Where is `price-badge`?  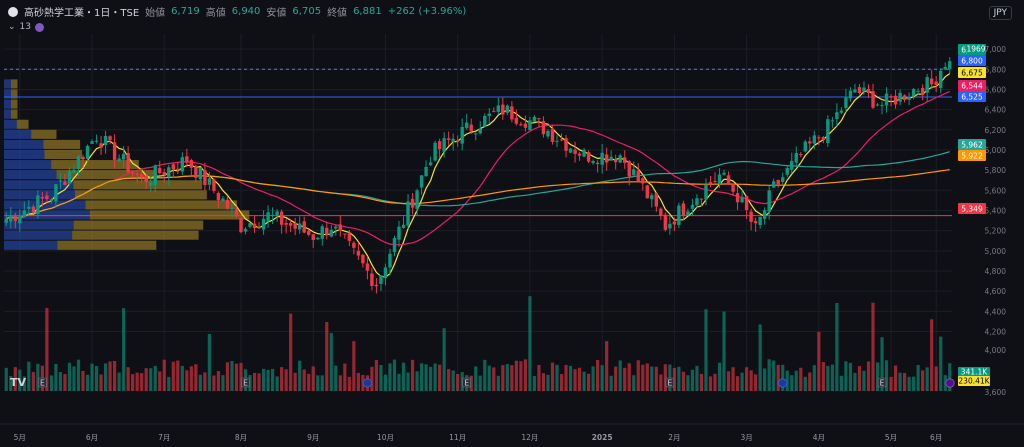 price-badge is located at coordinates (972, 208).